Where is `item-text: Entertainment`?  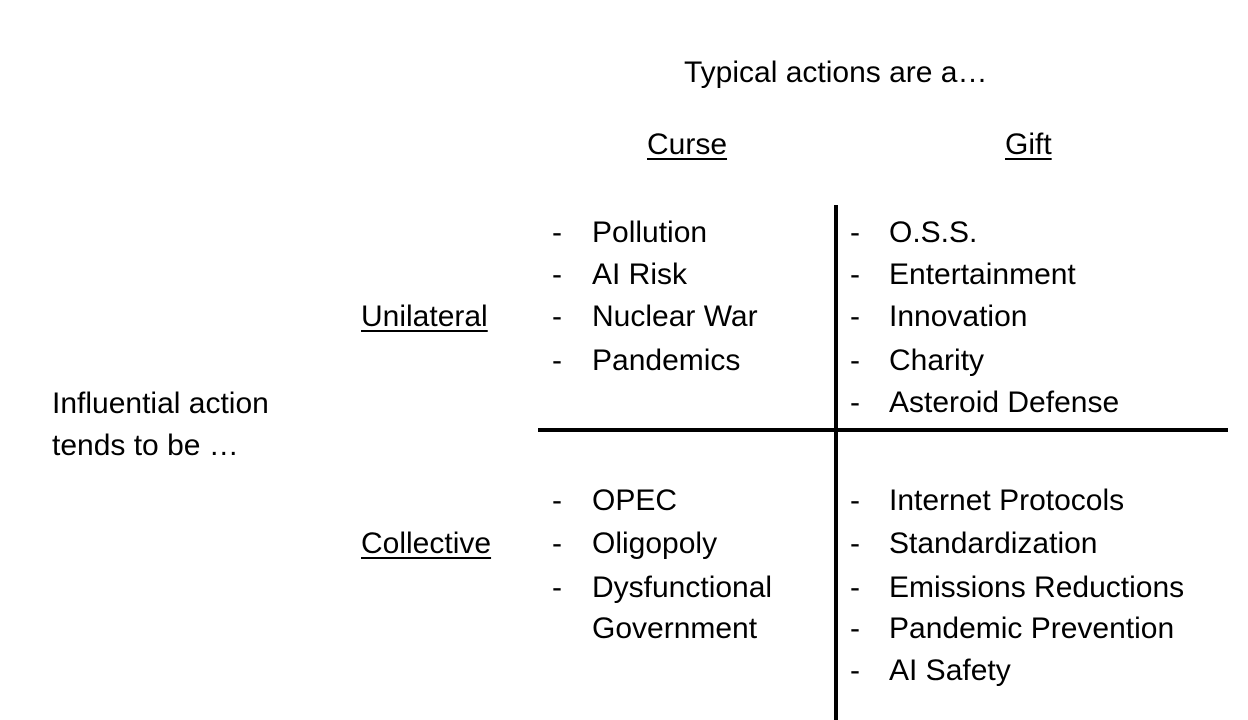
item-text: Entertainment is located at coordinates (982, 274).